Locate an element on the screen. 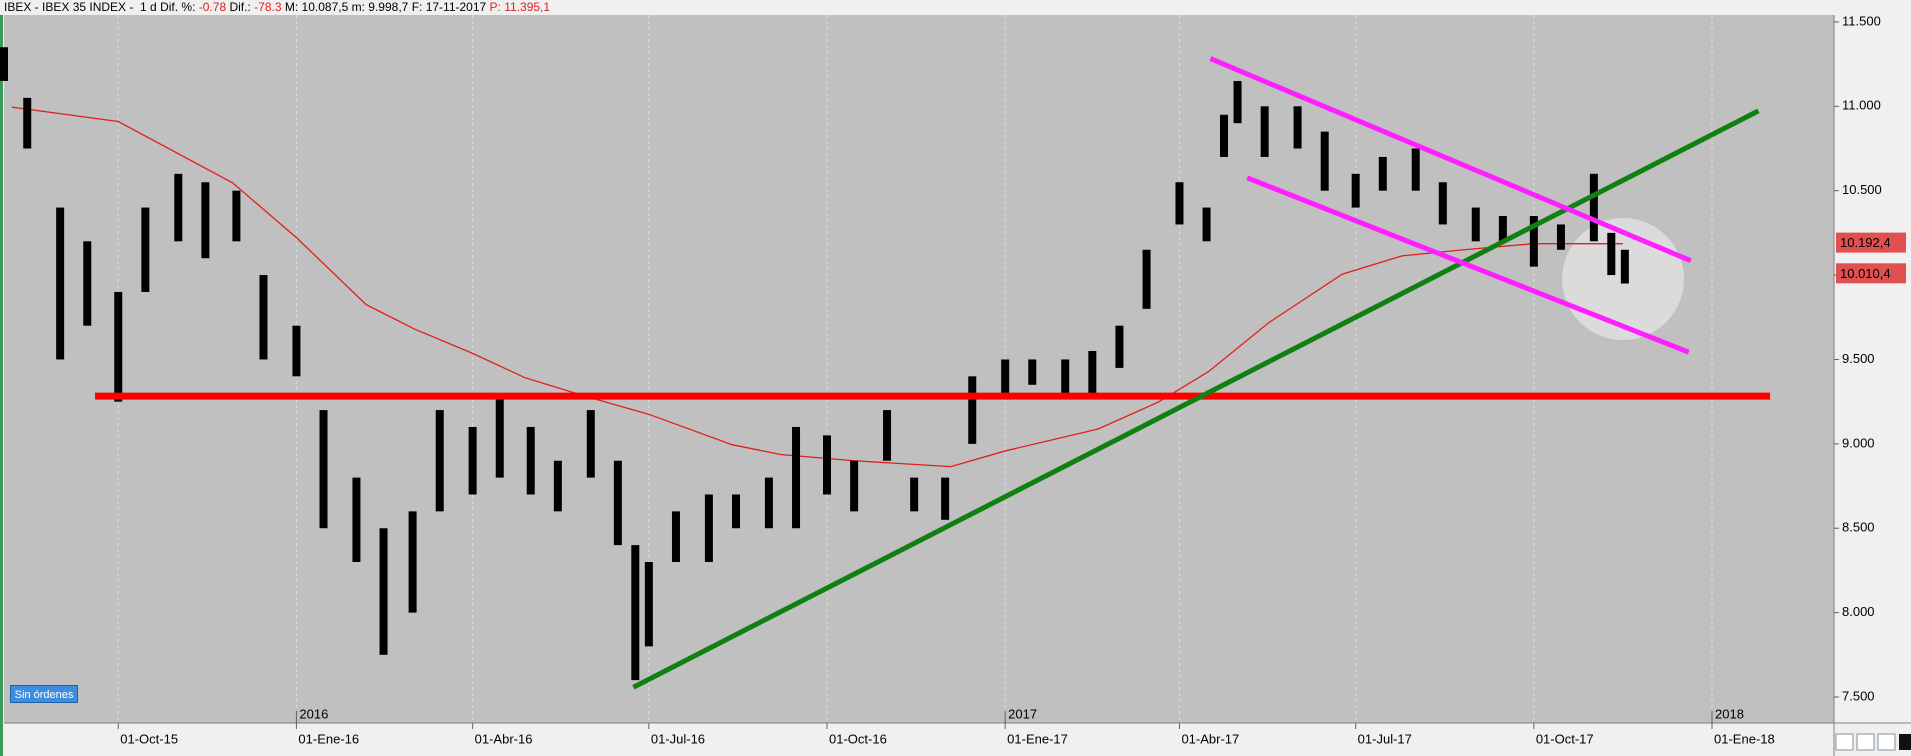 The image size is (1911, 756). header-label: Dif.: is located at coordinates (240, 7).